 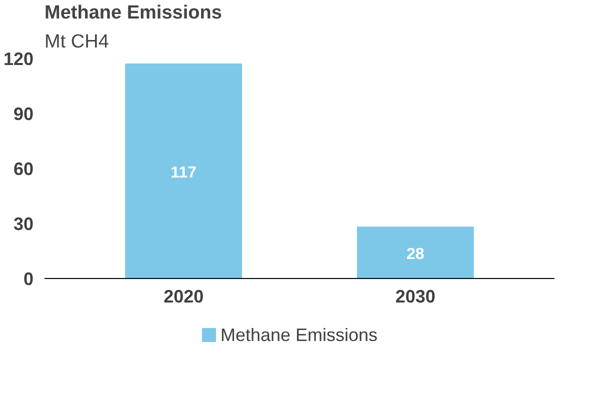 What do you see at coordinates (415, 296) in the screenshot?
I see `x-tick-label: 2030` at bounding box center [415, 296].